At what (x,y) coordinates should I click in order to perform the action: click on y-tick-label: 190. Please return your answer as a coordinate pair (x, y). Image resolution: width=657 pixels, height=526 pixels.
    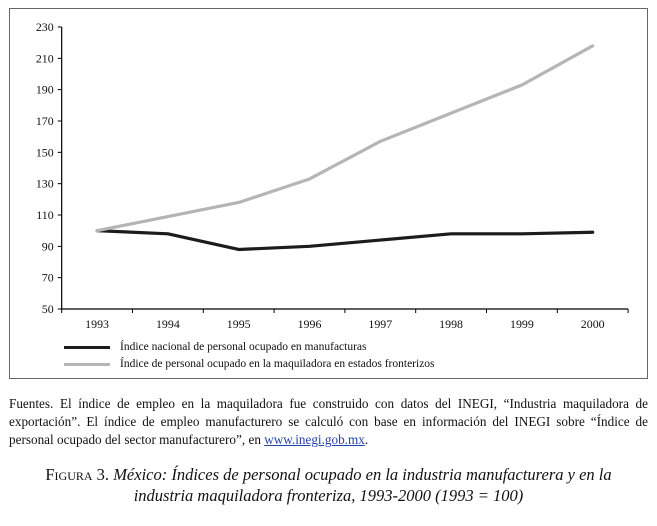
    Looking at the image, I should click on (45, 90).